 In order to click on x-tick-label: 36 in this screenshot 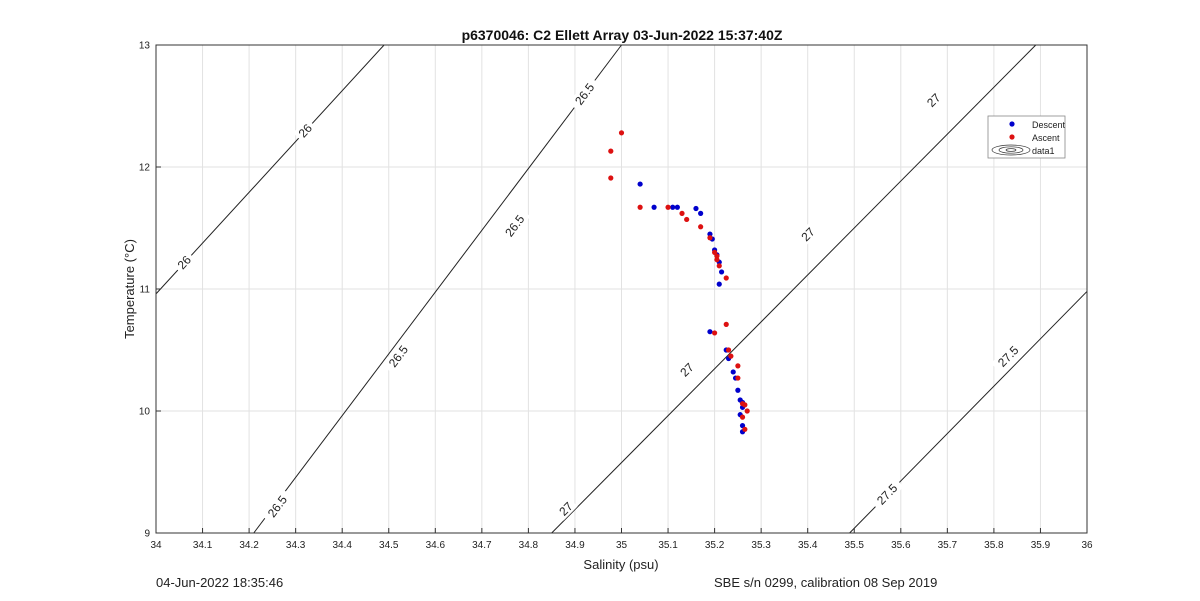, I will do `click(1087, 545)`.